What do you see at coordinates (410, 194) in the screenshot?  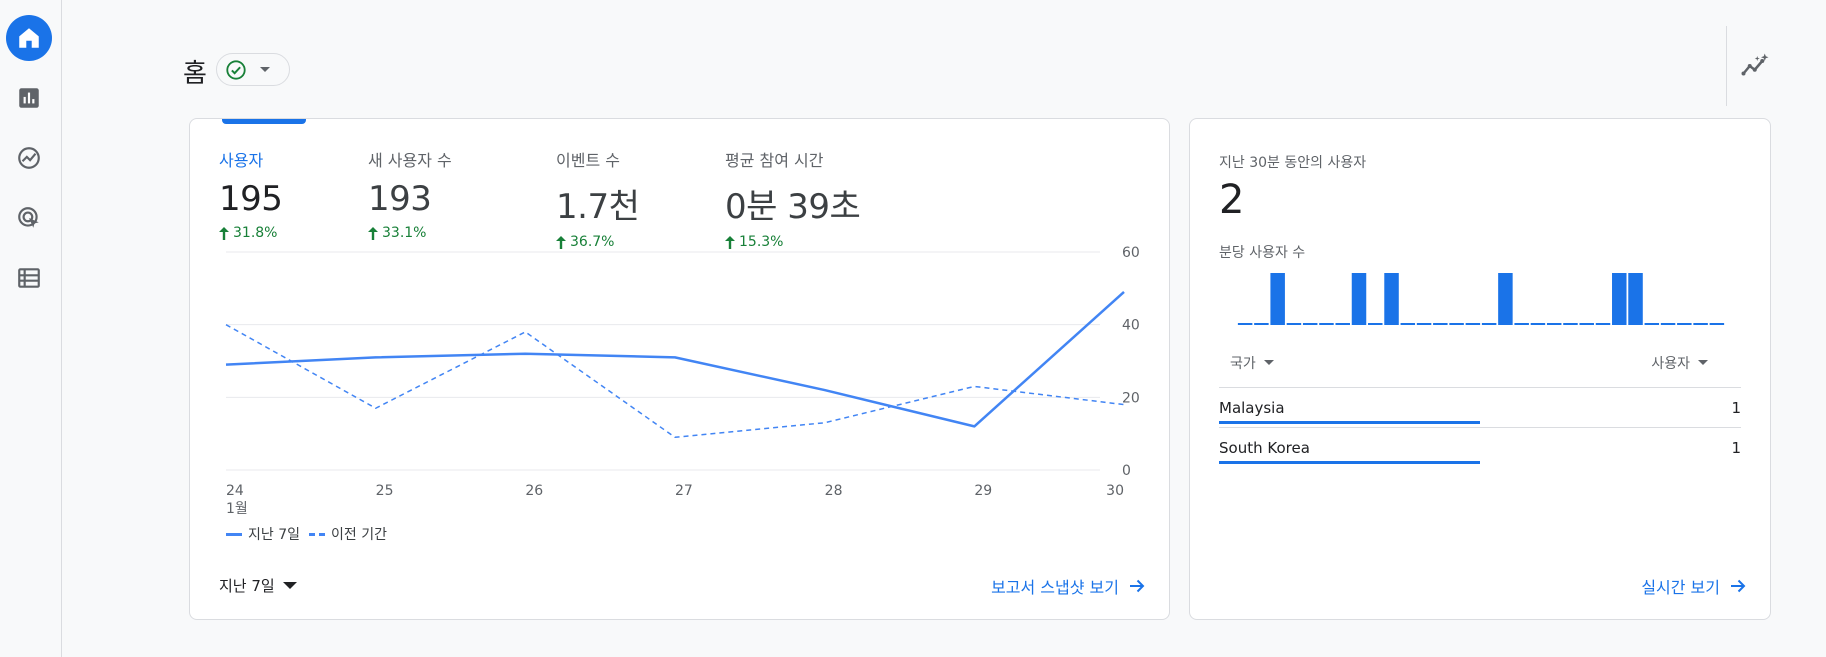 I see `metric-new-users: 새 사용자 수 193 33.1%` at bounding box center [410, 194].